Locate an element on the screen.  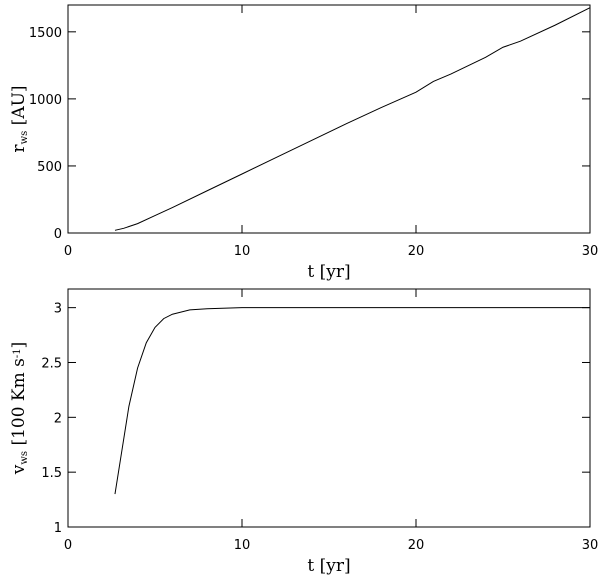
y-tick-label: 2 is located at coordinates (58, 418).